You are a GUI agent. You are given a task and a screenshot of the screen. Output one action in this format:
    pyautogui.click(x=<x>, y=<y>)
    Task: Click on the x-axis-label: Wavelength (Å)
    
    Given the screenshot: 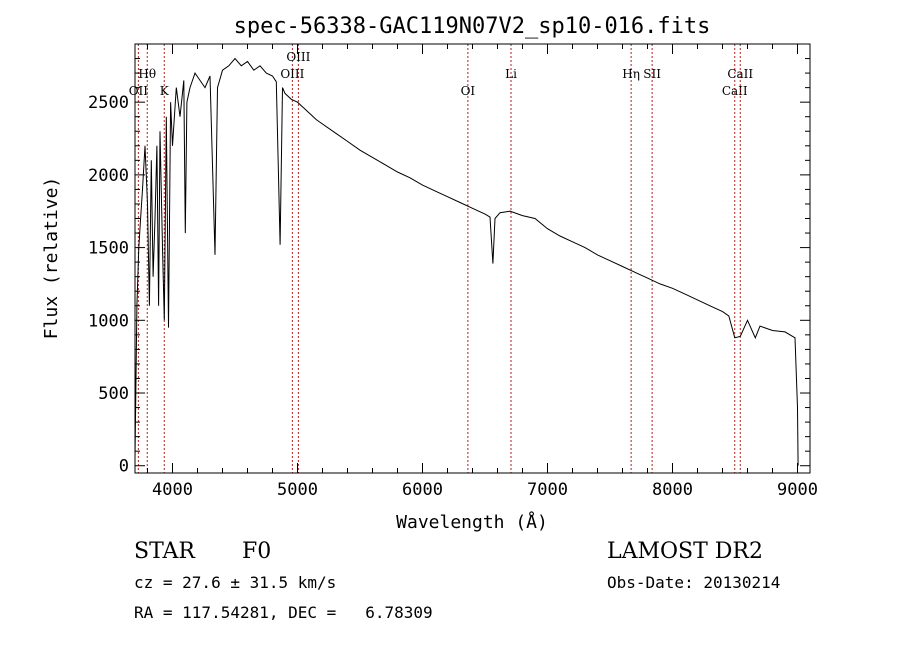 What is the action you would take?
    pyautogui.click(x=472, y=522)
    